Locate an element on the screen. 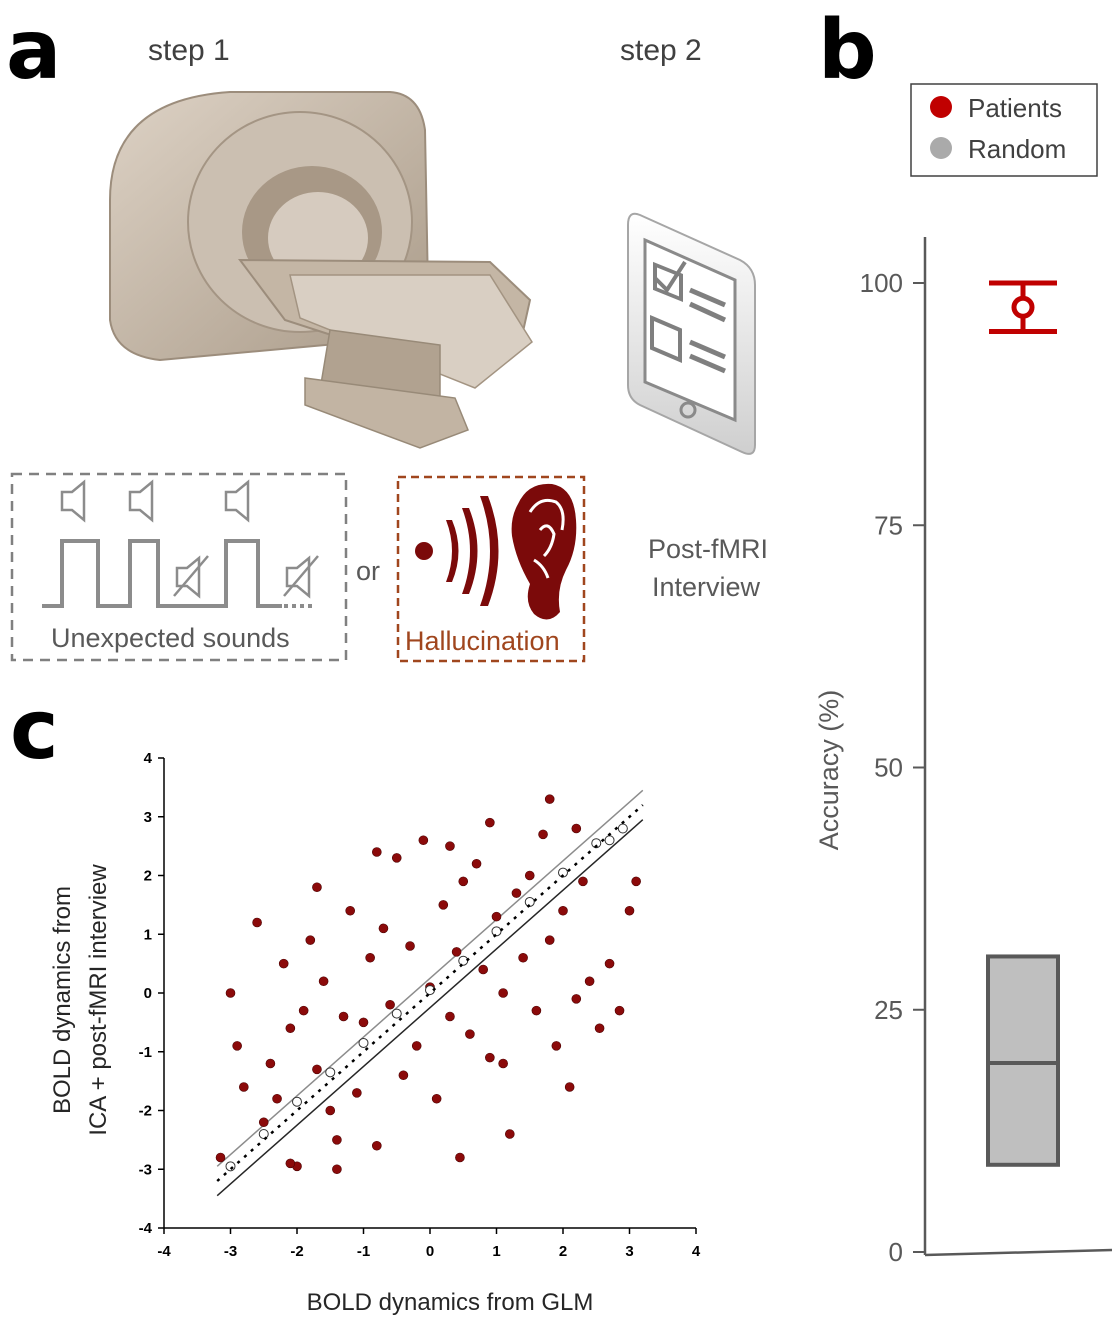 The height and width of the screenshot is (1318, 1112). sound-waves-icon is located at coordinates (457, 551).